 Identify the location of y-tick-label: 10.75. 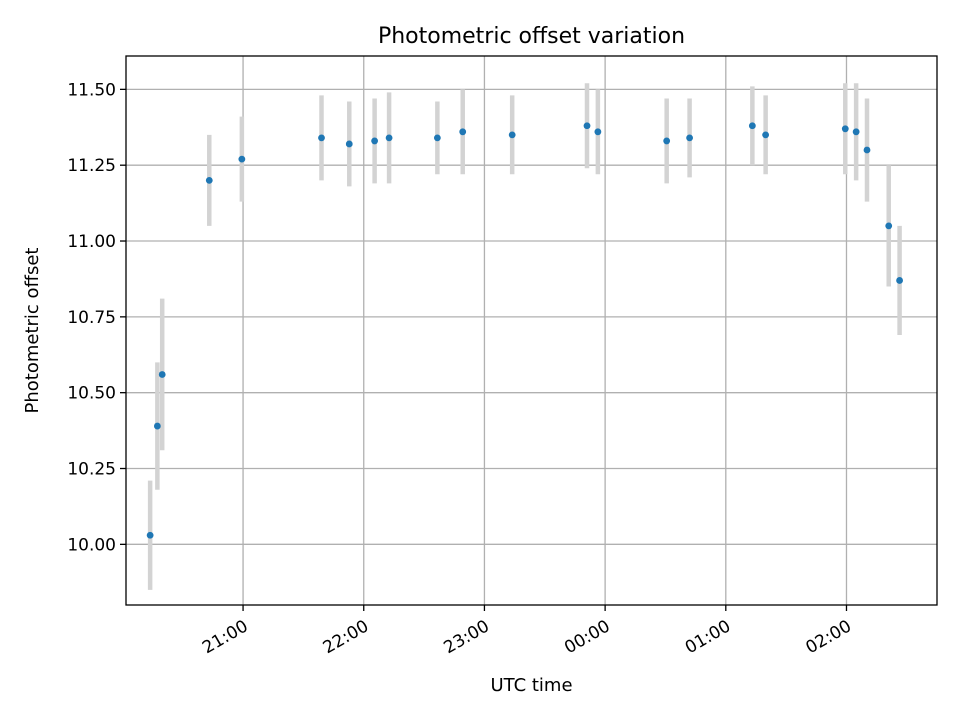
(91, 318).